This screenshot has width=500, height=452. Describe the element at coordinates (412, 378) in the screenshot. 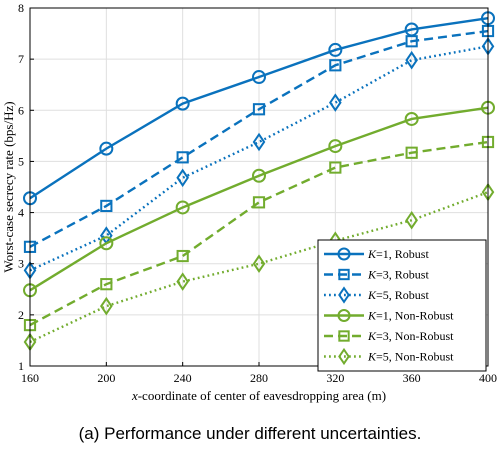

I see `x-tick-label: 360` at that location.